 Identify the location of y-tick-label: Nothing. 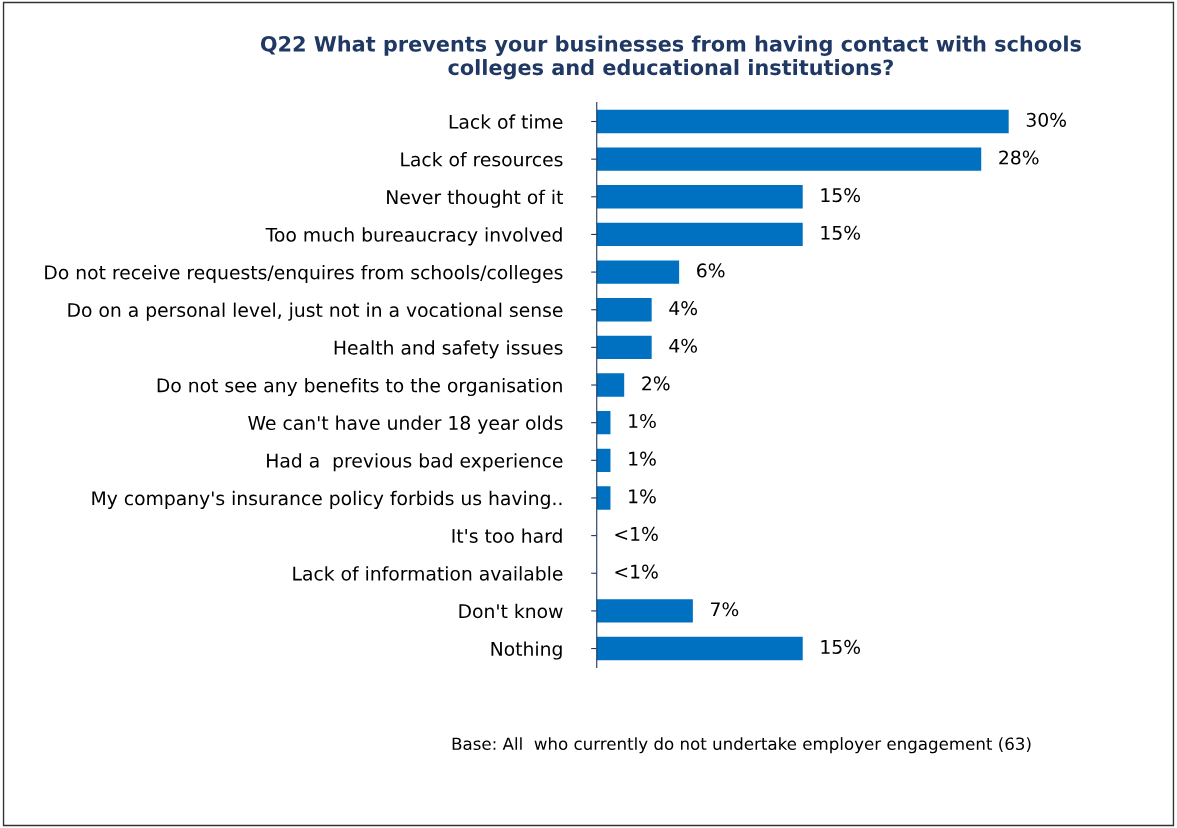
(526, 650).